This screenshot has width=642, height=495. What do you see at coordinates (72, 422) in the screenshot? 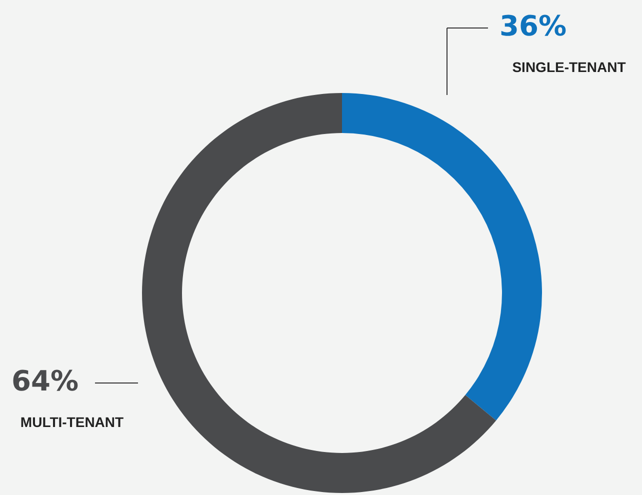
I see `slice-label: MULTI-TENANT` at bounding box center [72, 422].